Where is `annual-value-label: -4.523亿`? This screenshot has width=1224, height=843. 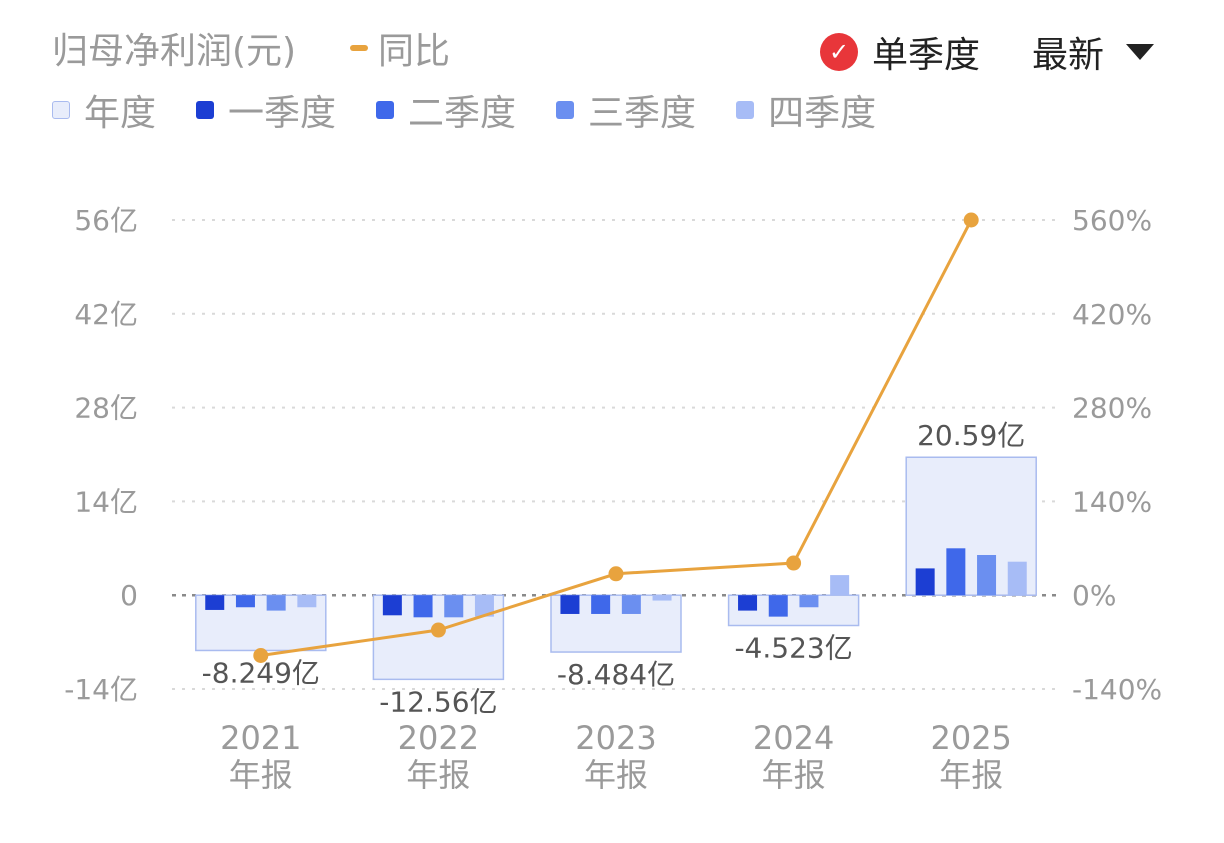
annual-value-label: -4.523亿 is located at coordinates (793, 648).